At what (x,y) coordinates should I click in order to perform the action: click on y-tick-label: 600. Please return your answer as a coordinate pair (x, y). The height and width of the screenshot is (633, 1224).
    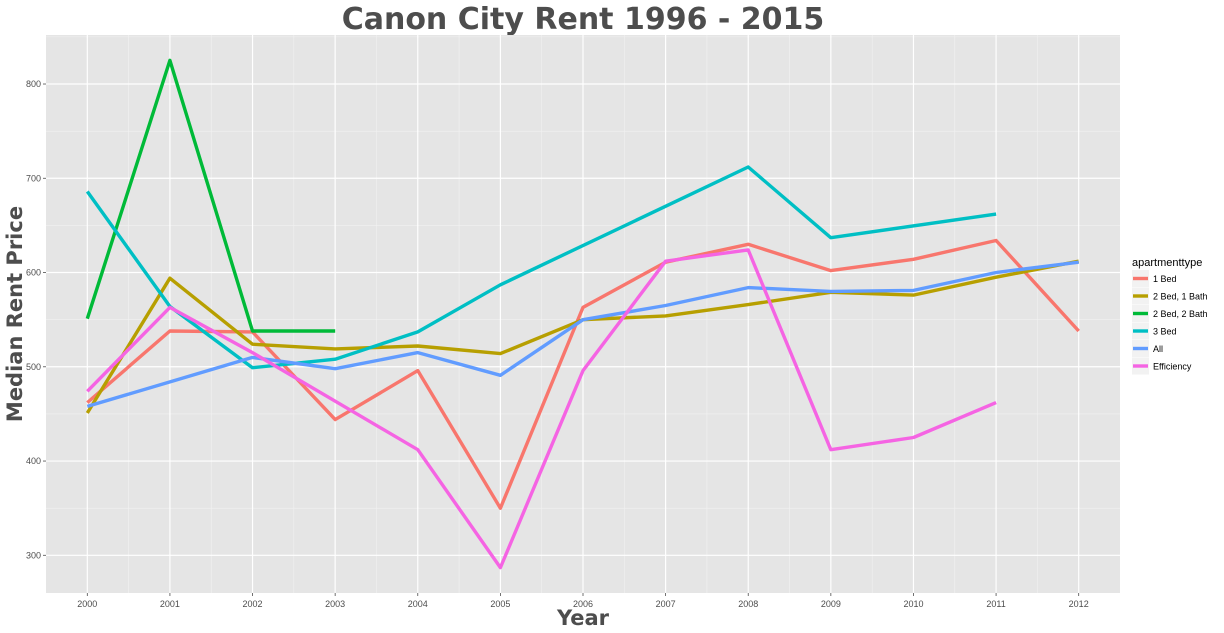
    Looking at the image, I should click on (33, 273).